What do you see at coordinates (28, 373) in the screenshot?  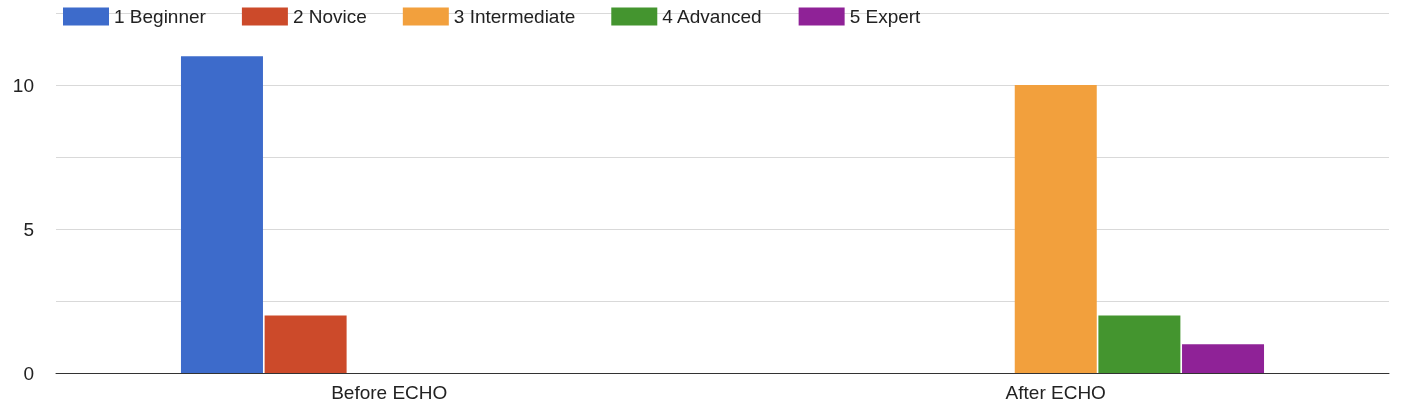 I see `y-tick-label: 0` at bounding box center [28, 373].